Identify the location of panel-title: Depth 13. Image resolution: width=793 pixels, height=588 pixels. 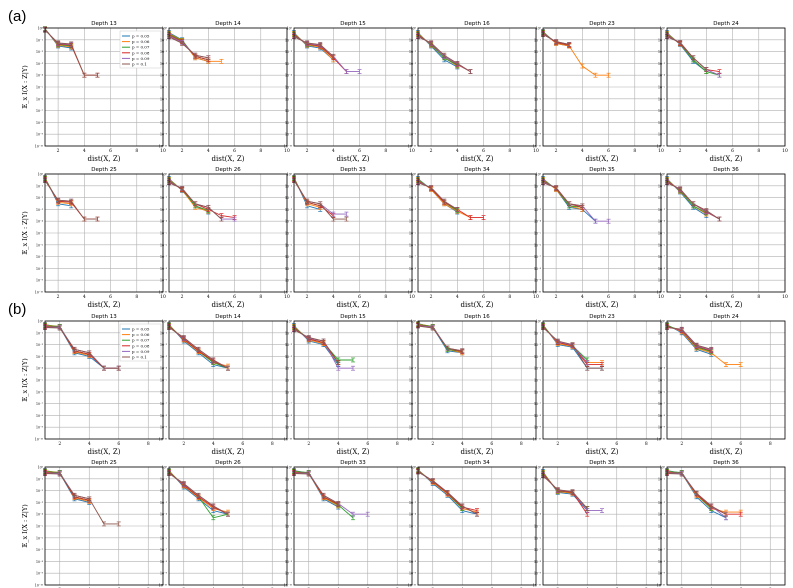
(104, 24).